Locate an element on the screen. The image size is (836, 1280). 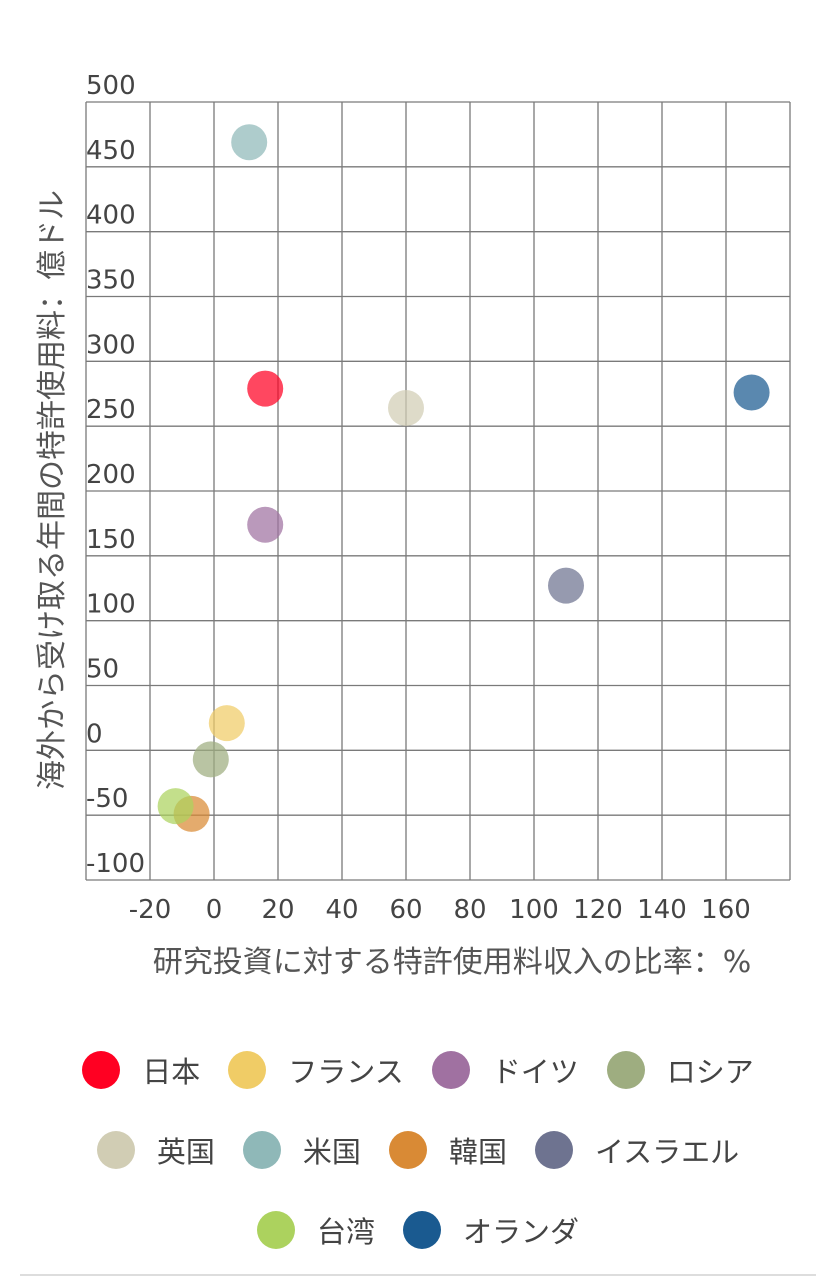
legend-item: オランダ is located at coordinates (491, 1230).